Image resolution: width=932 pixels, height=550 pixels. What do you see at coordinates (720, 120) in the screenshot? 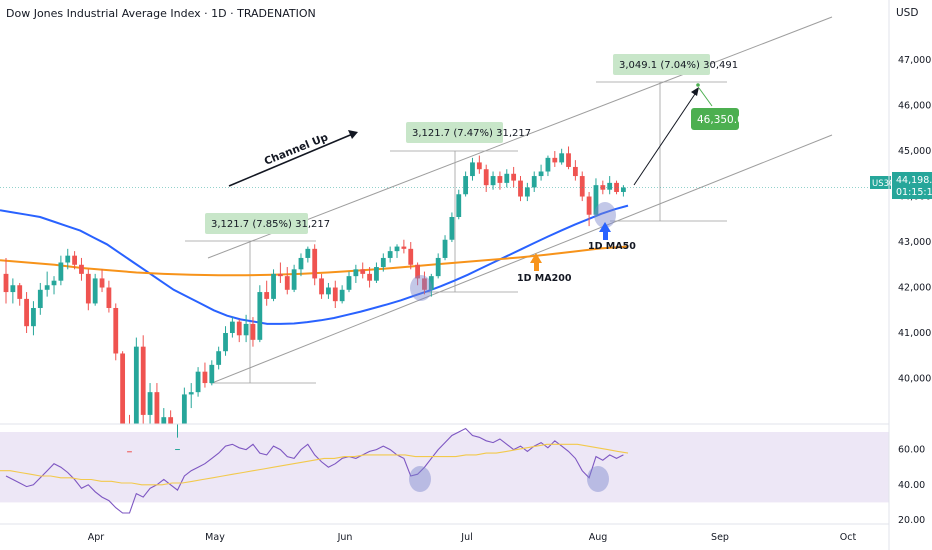
I see `target-label: 46,350.0` at bounding box center [720, 120].